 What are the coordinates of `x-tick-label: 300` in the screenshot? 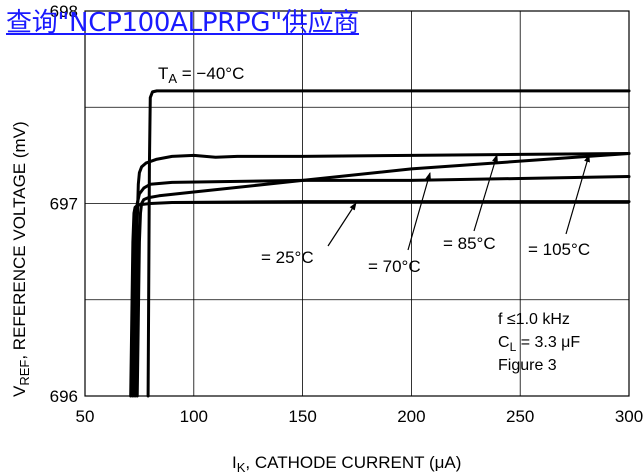 It's located at (629, 416).